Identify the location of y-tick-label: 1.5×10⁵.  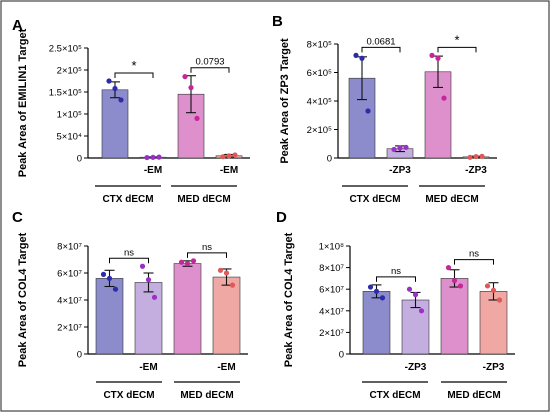
(65, 93).